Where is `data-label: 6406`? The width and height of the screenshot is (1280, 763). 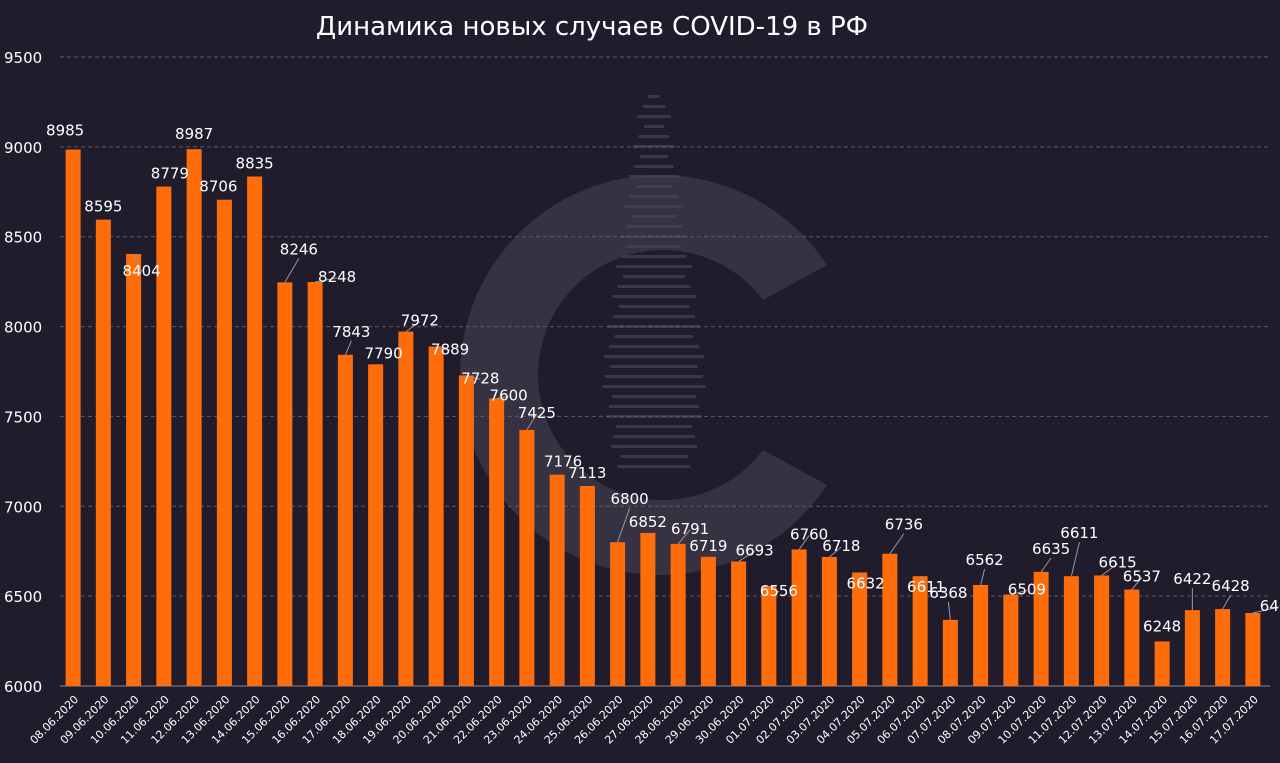
data-label: 6406 is located at coordinates (1270, 606).